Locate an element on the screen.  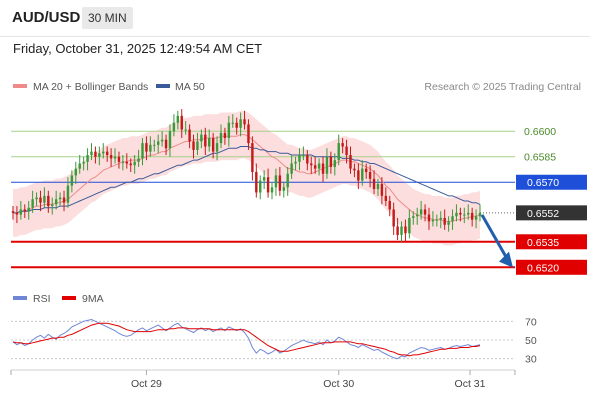
ma20-legend-swatch is located at coordinates (20, 86).